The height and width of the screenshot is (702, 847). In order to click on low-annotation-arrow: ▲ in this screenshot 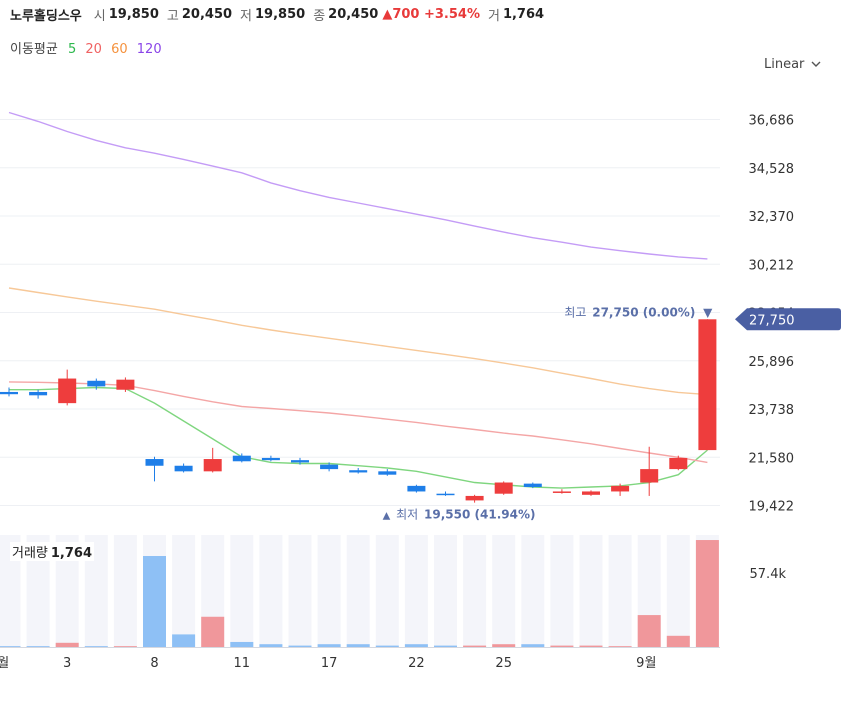, I will do `click(387, 516)`.